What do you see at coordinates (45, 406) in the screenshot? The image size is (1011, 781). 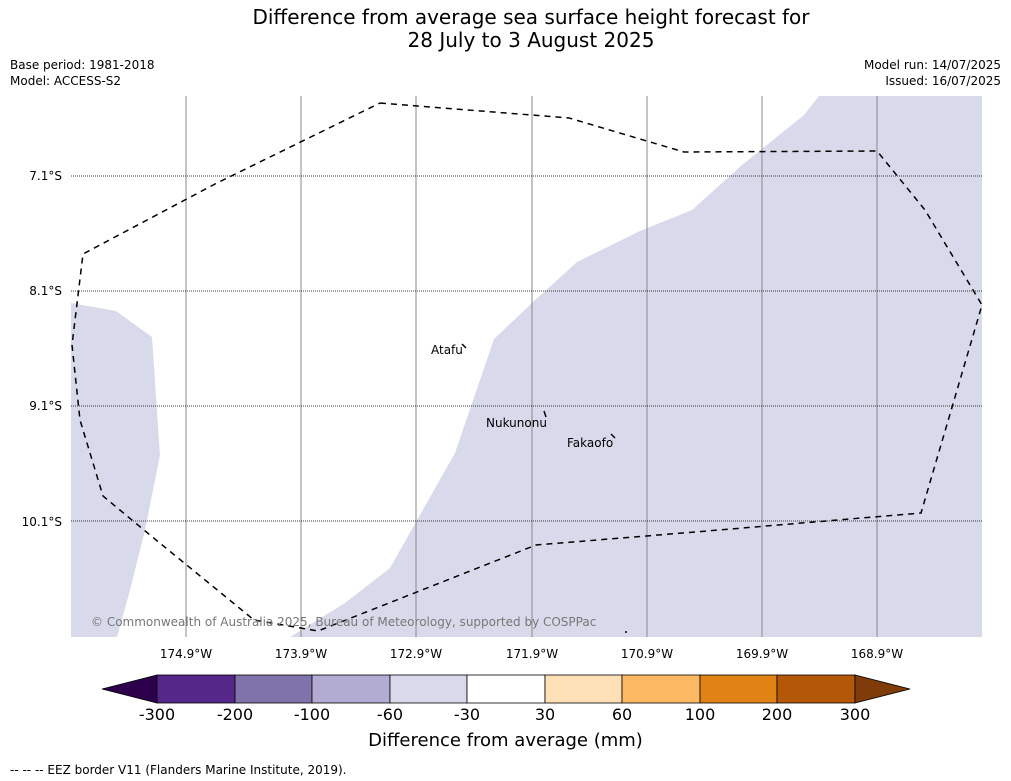 I see `lat-label: 9.1°S` at bounding box center [45, 406].